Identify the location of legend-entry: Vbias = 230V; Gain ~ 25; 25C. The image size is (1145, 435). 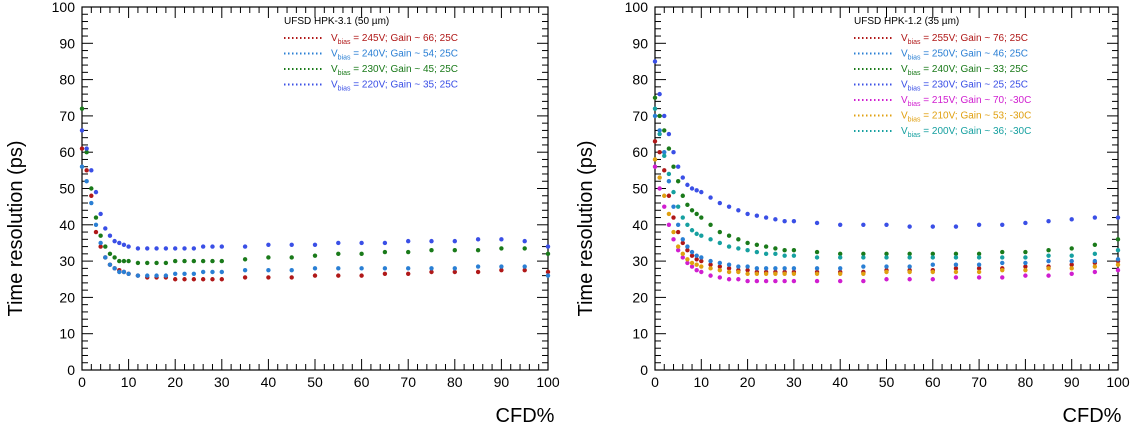
(964, 86).